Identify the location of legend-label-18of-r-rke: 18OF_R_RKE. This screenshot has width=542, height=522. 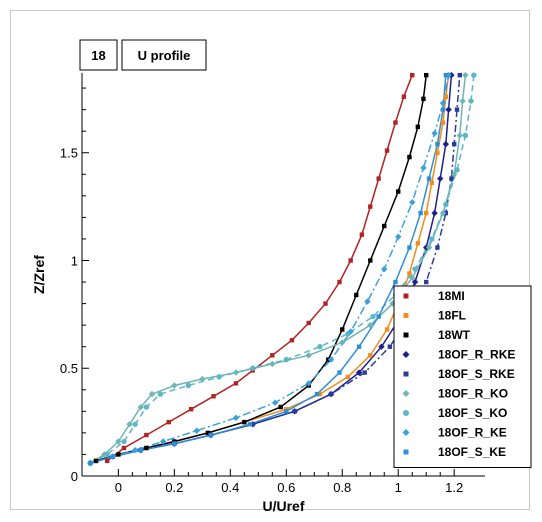
(476, 355).